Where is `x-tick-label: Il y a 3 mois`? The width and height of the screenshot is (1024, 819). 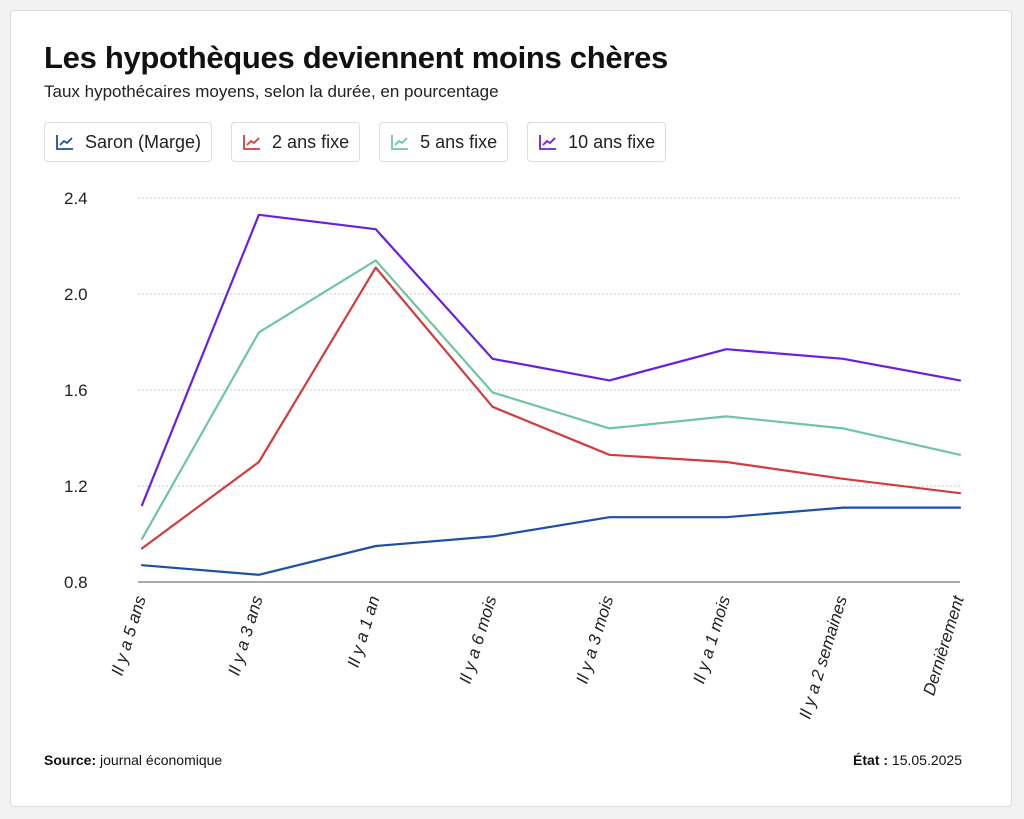
x-tick-label: Il y a 3 mois is located at coordinates (595, 639).